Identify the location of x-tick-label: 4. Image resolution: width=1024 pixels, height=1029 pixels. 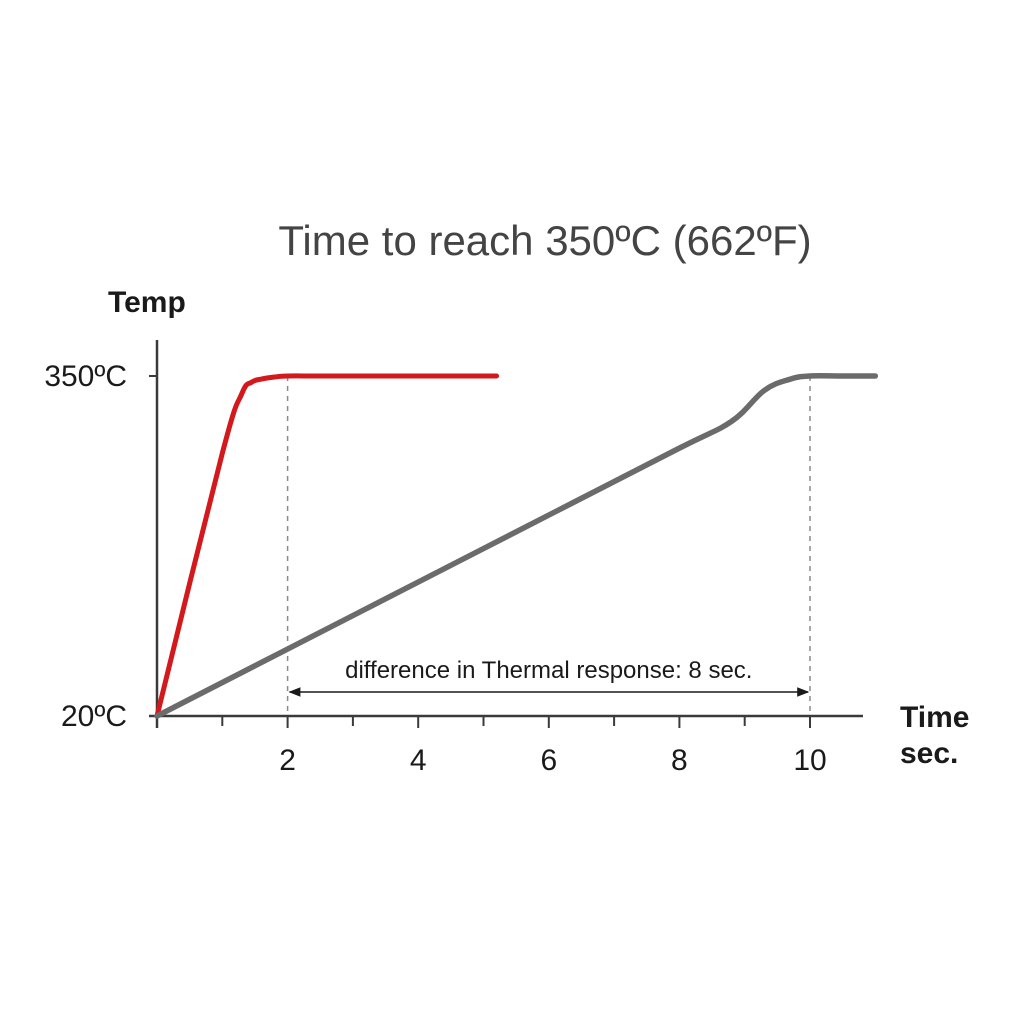
(418, 760).